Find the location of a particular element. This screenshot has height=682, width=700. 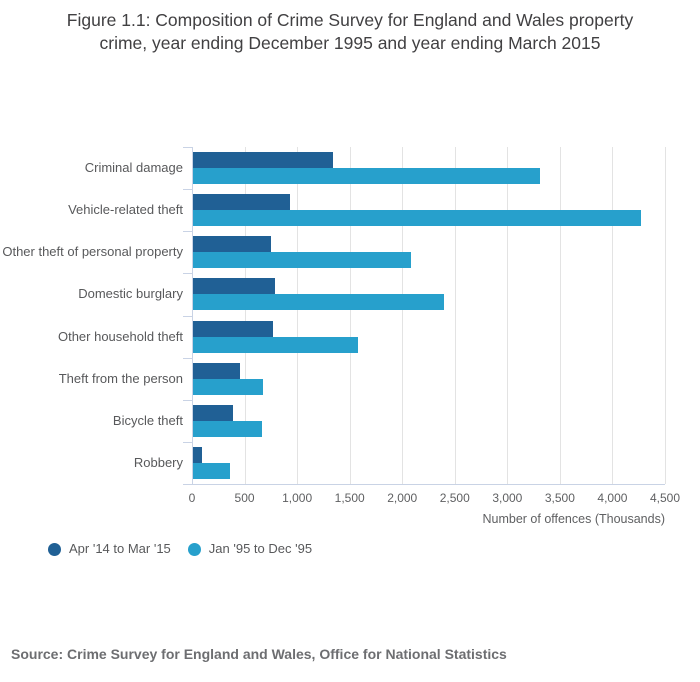

y-axis-line is located at coordinates (192, 315).